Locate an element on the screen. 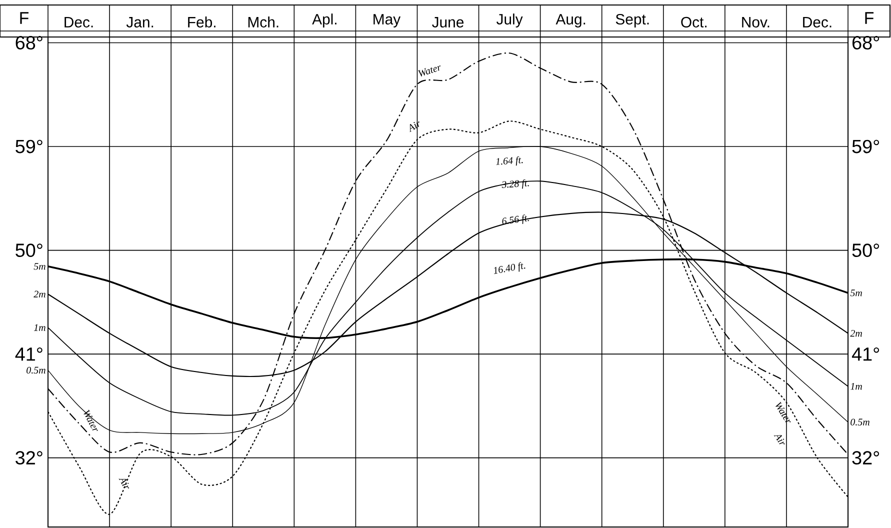 This screenshot has width=891, height=528. x-tick-label: Oct. is located at coordinates (693, 22).